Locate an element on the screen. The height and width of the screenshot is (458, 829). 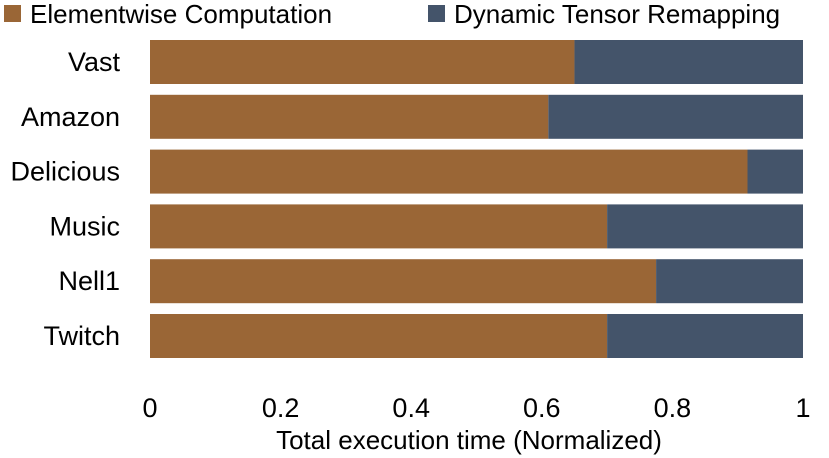
category-label-vast: Vast is located at coordinates (94, 62).